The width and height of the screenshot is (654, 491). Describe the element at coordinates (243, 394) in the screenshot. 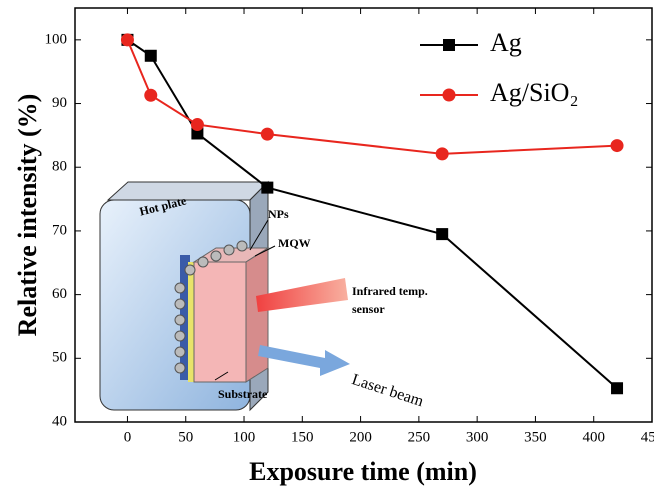

I see `inset-label: Substrate` at that location.